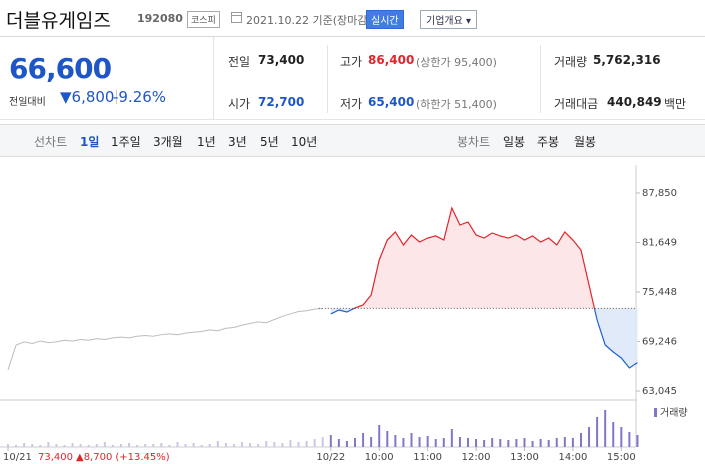 This screenshot has height=464, width=705. I want to click on hover-info: 73,400 ▲8,700 (+13.45%), so click(104, 457).